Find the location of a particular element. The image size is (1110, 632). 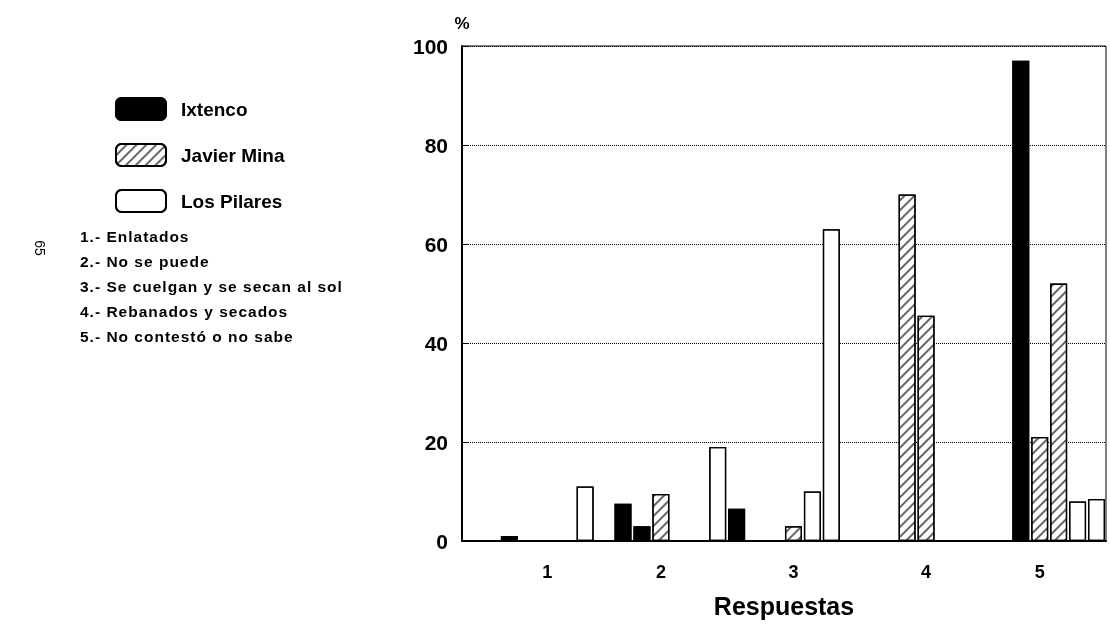

text: 65 is located at coordinates (39, 248).